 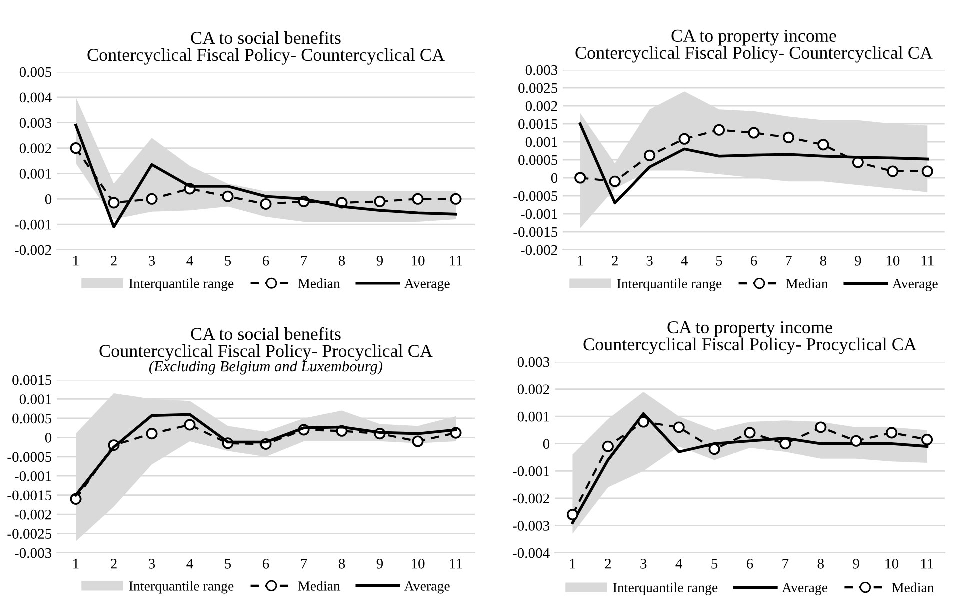 I want to click on chart-title: CA to property income Countercyclical Fiscal Policy- Procyclical CA, so click(x=750, y=337).